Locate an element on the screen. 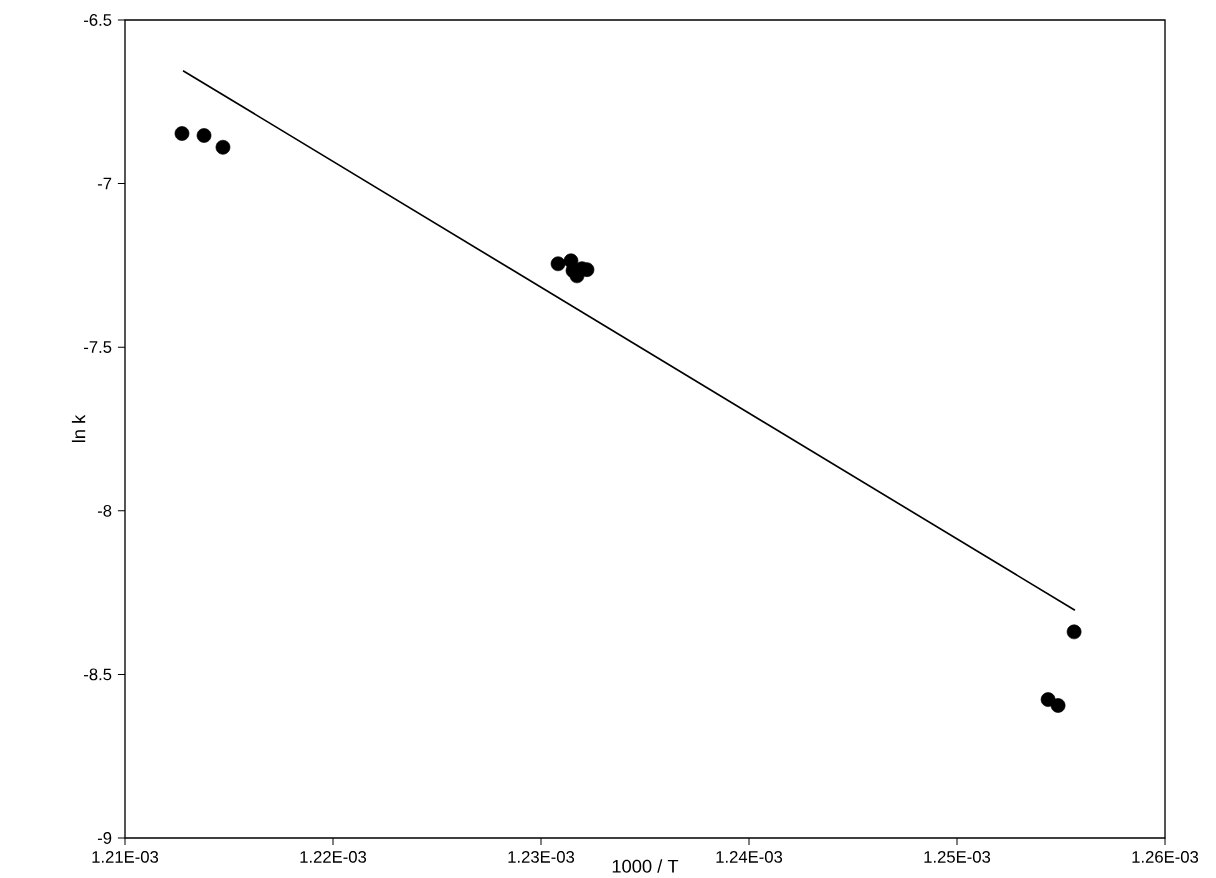 The width and height of the screenshot is (1216, 878). x-tick-label: 1.21E-03 is located at coordinates (125, 857).